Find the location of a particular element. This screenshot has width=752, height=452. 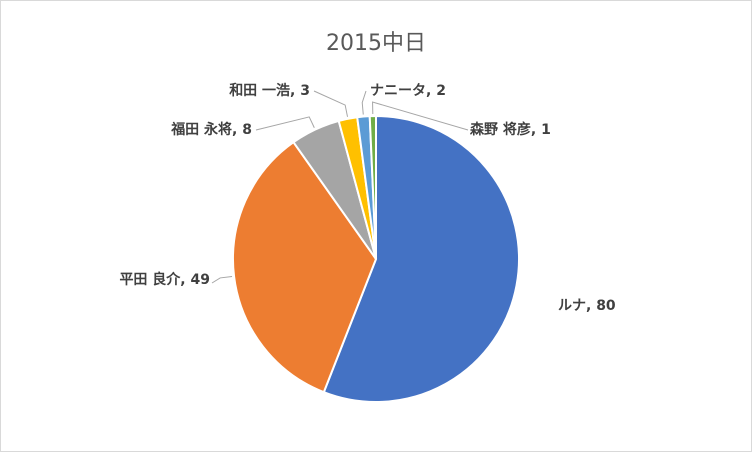

data-label-runa: ルナ, 80 is located at coordinates (587, 306).